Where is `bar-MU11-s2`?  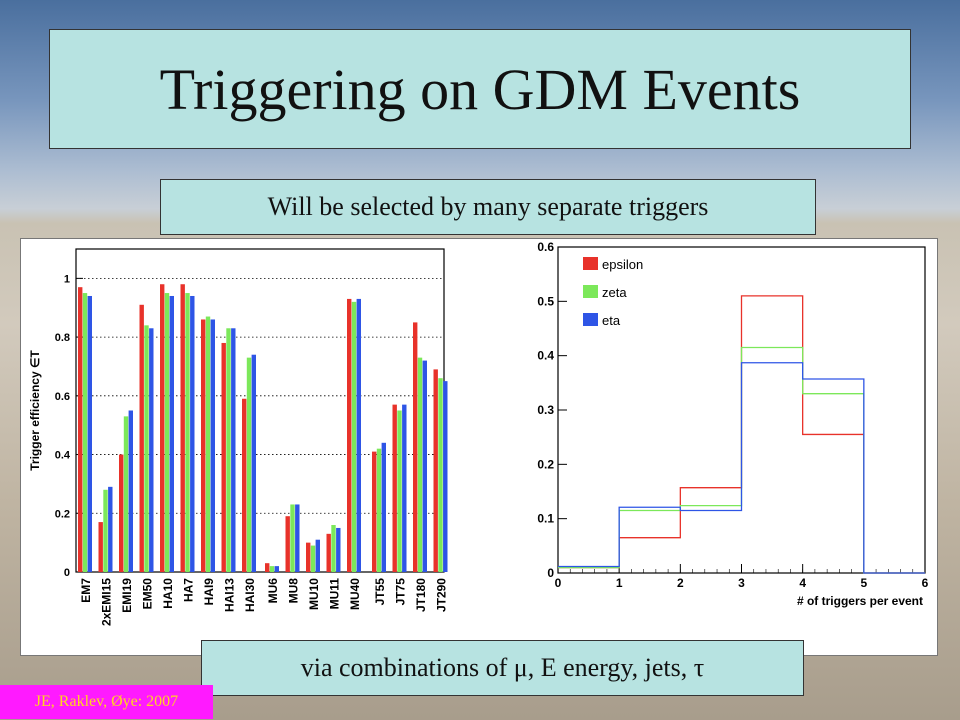
bar-MU11-s2 is located at coordinates (338, 549).